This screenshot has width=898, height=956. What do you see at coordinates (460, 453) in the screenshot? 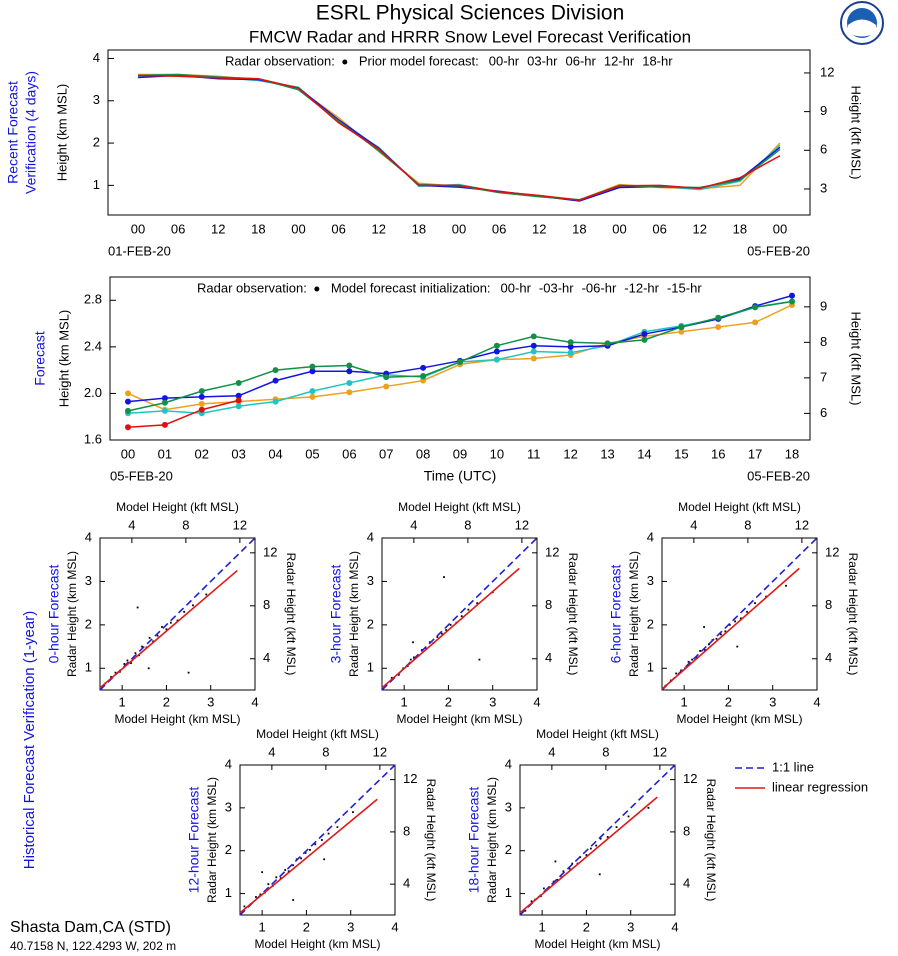
I see `x-tick-label: 09` at bounding box center [460, 453].